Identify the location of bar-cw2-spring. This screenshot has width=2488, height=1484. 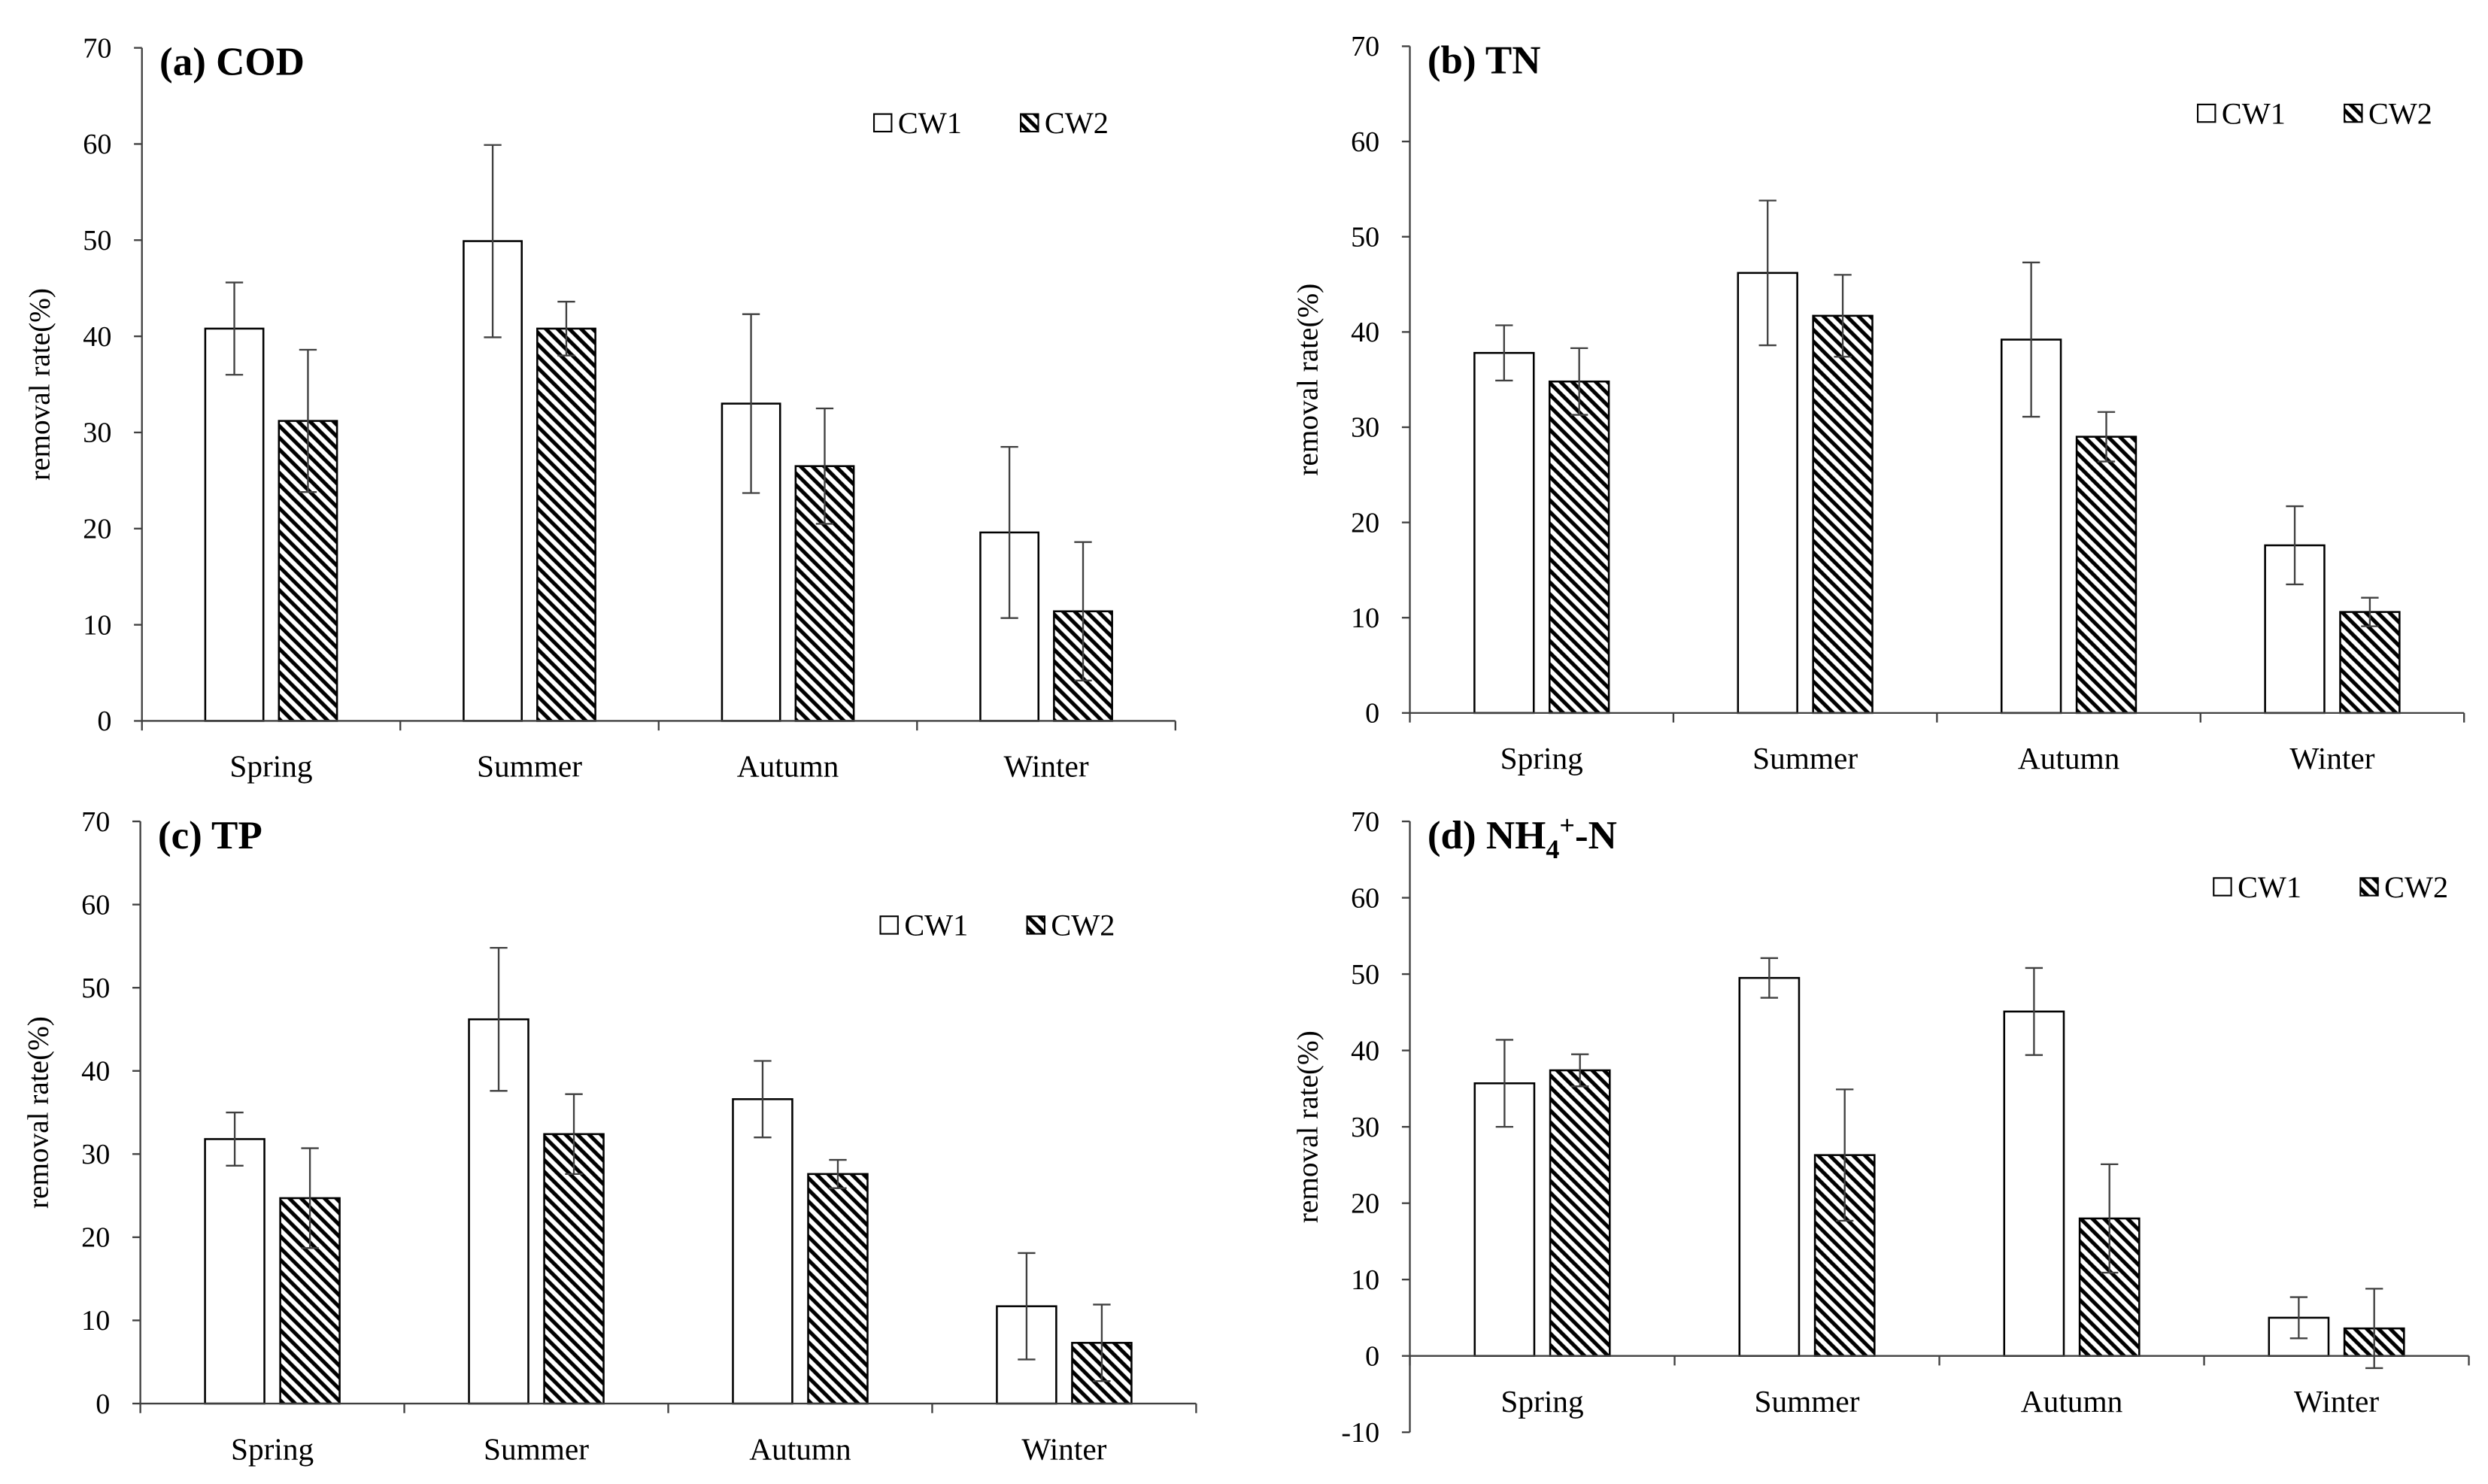
(1579, 547).